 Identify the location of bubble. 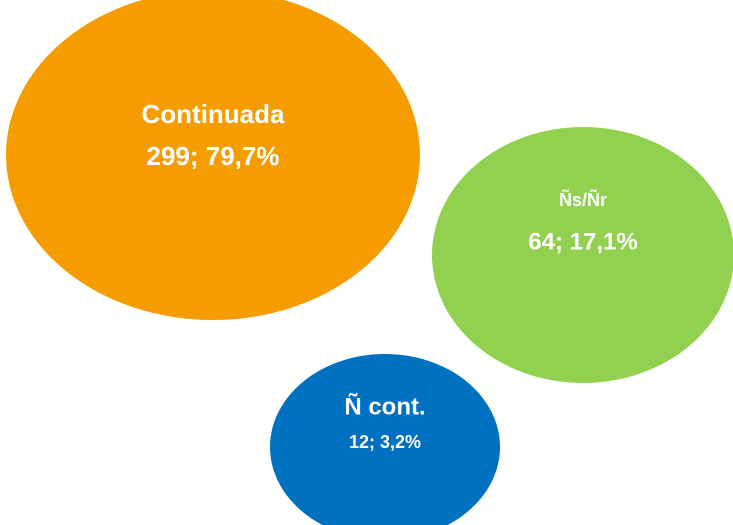
(385, 439).